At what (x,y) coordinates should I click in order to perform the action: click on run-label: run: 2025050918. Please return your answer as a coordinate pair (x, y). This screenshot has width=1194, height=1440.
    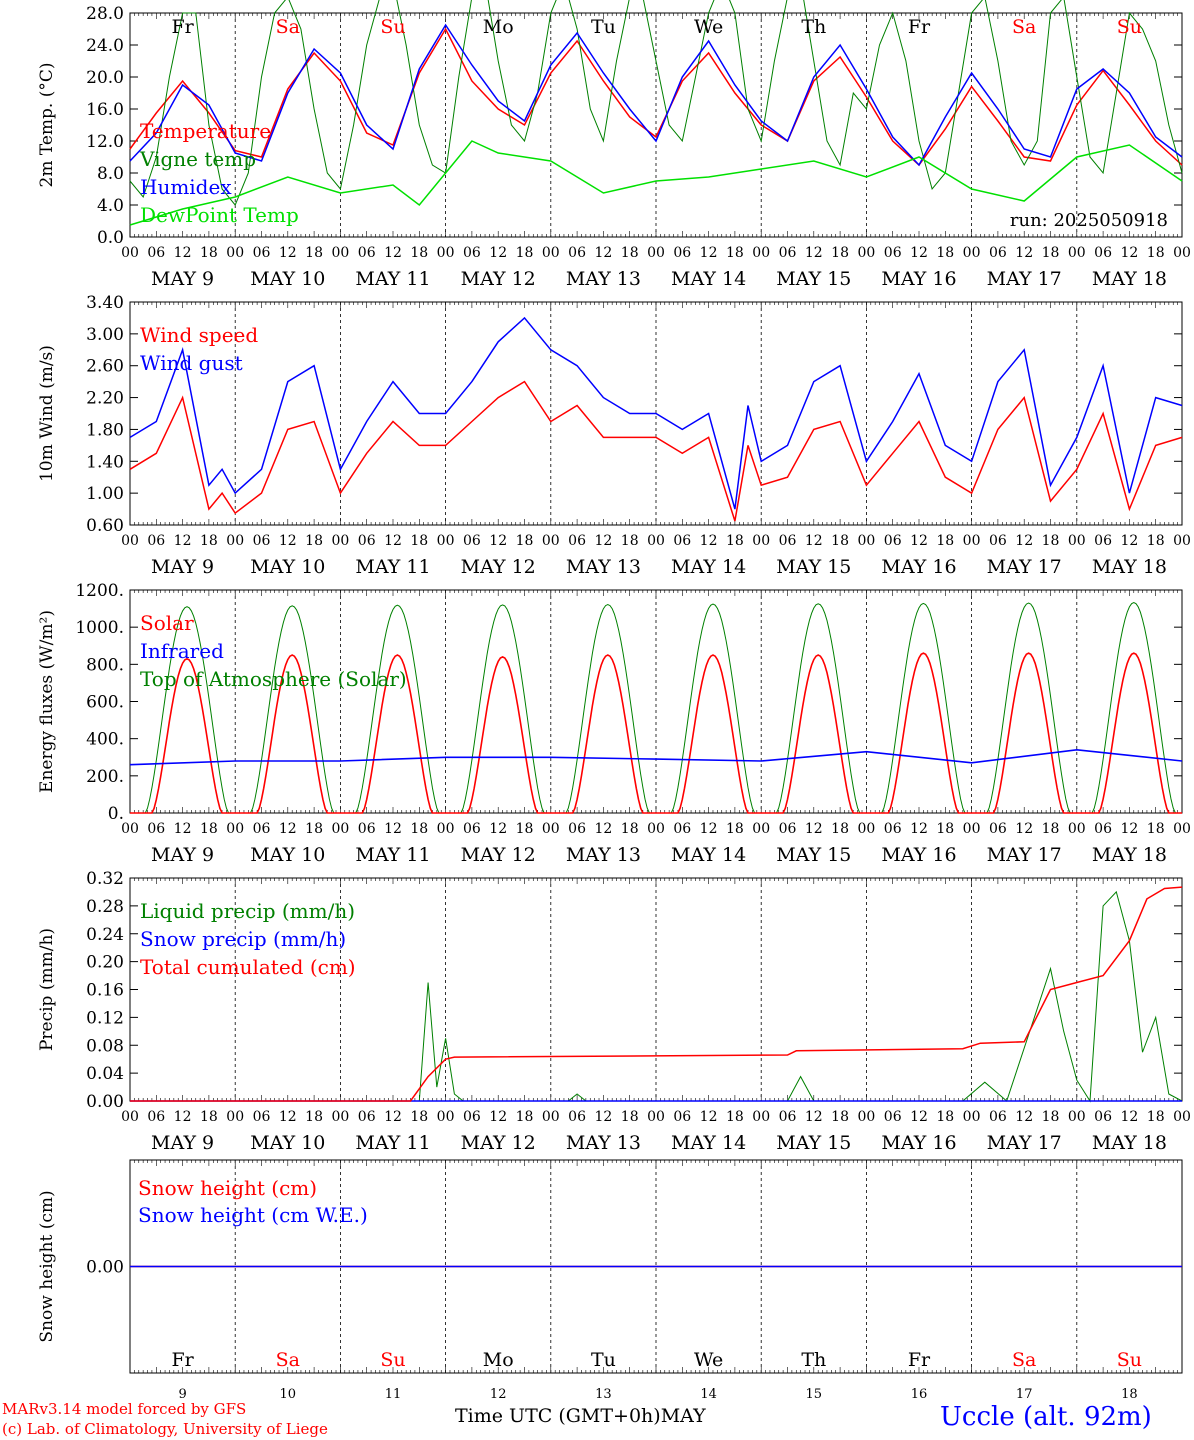
    Looking at the image, I should click on (1089, 220).